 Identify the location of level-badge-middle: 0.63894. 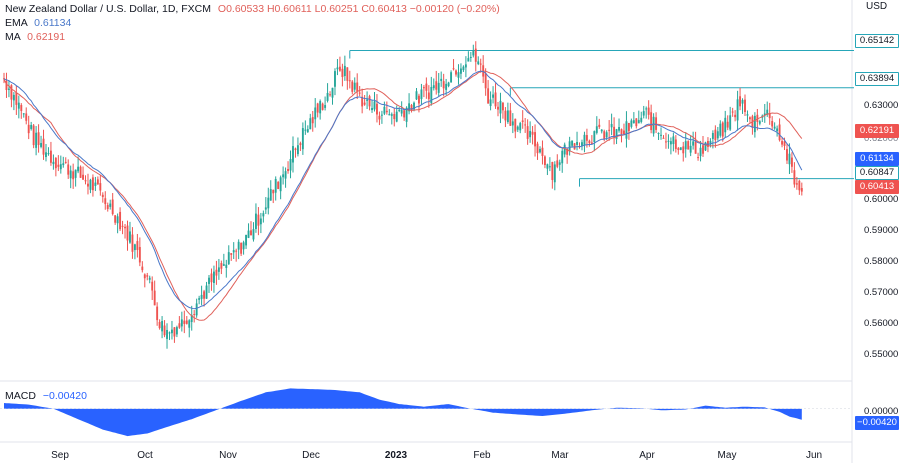
(877, 79).